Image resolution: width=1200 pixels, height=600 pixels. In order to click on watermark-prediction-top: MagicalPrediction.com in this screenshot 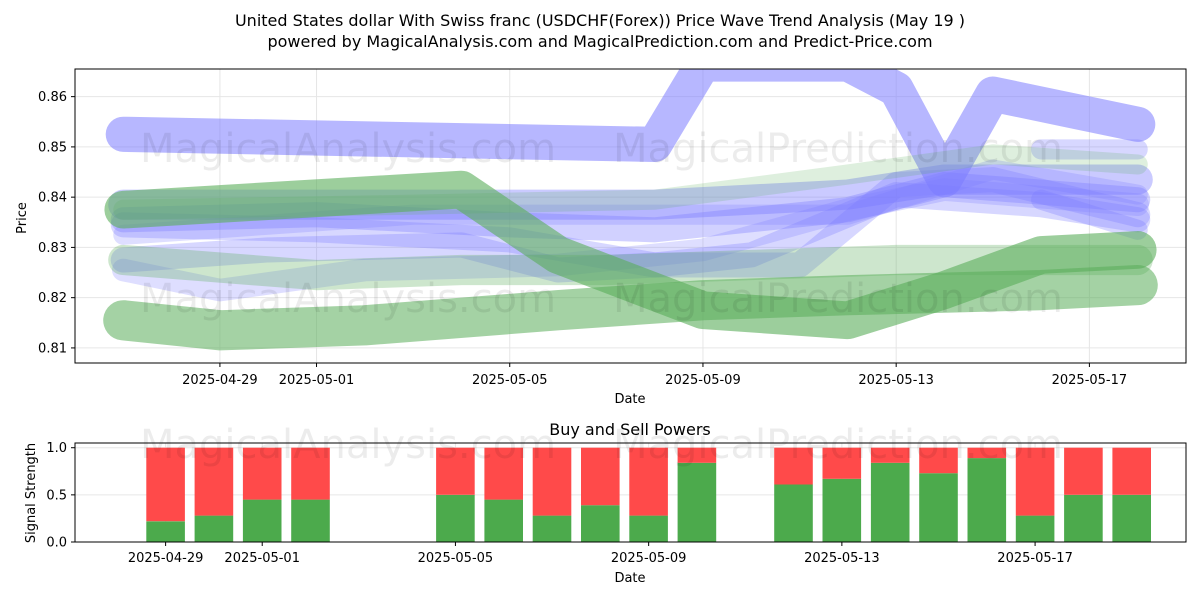, I will do `click(838, 149)`.